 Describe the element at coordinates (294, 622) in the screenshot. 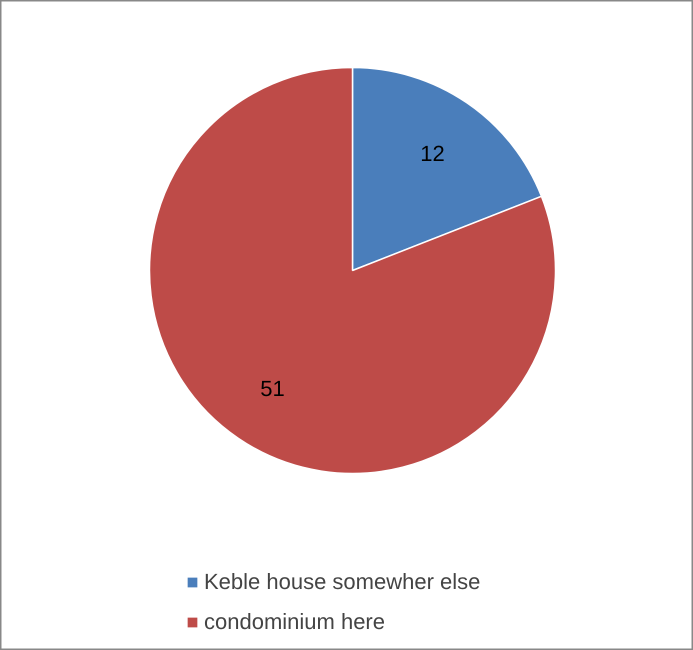

I see `legend-label: condominium here` at that location.